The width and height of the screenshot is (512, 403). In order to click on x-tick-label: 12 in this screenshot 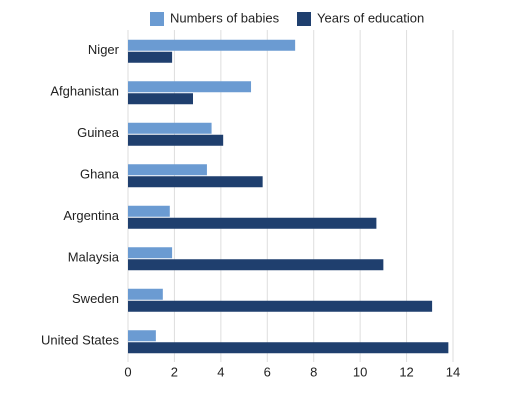, I will do `click(406, 371)`.